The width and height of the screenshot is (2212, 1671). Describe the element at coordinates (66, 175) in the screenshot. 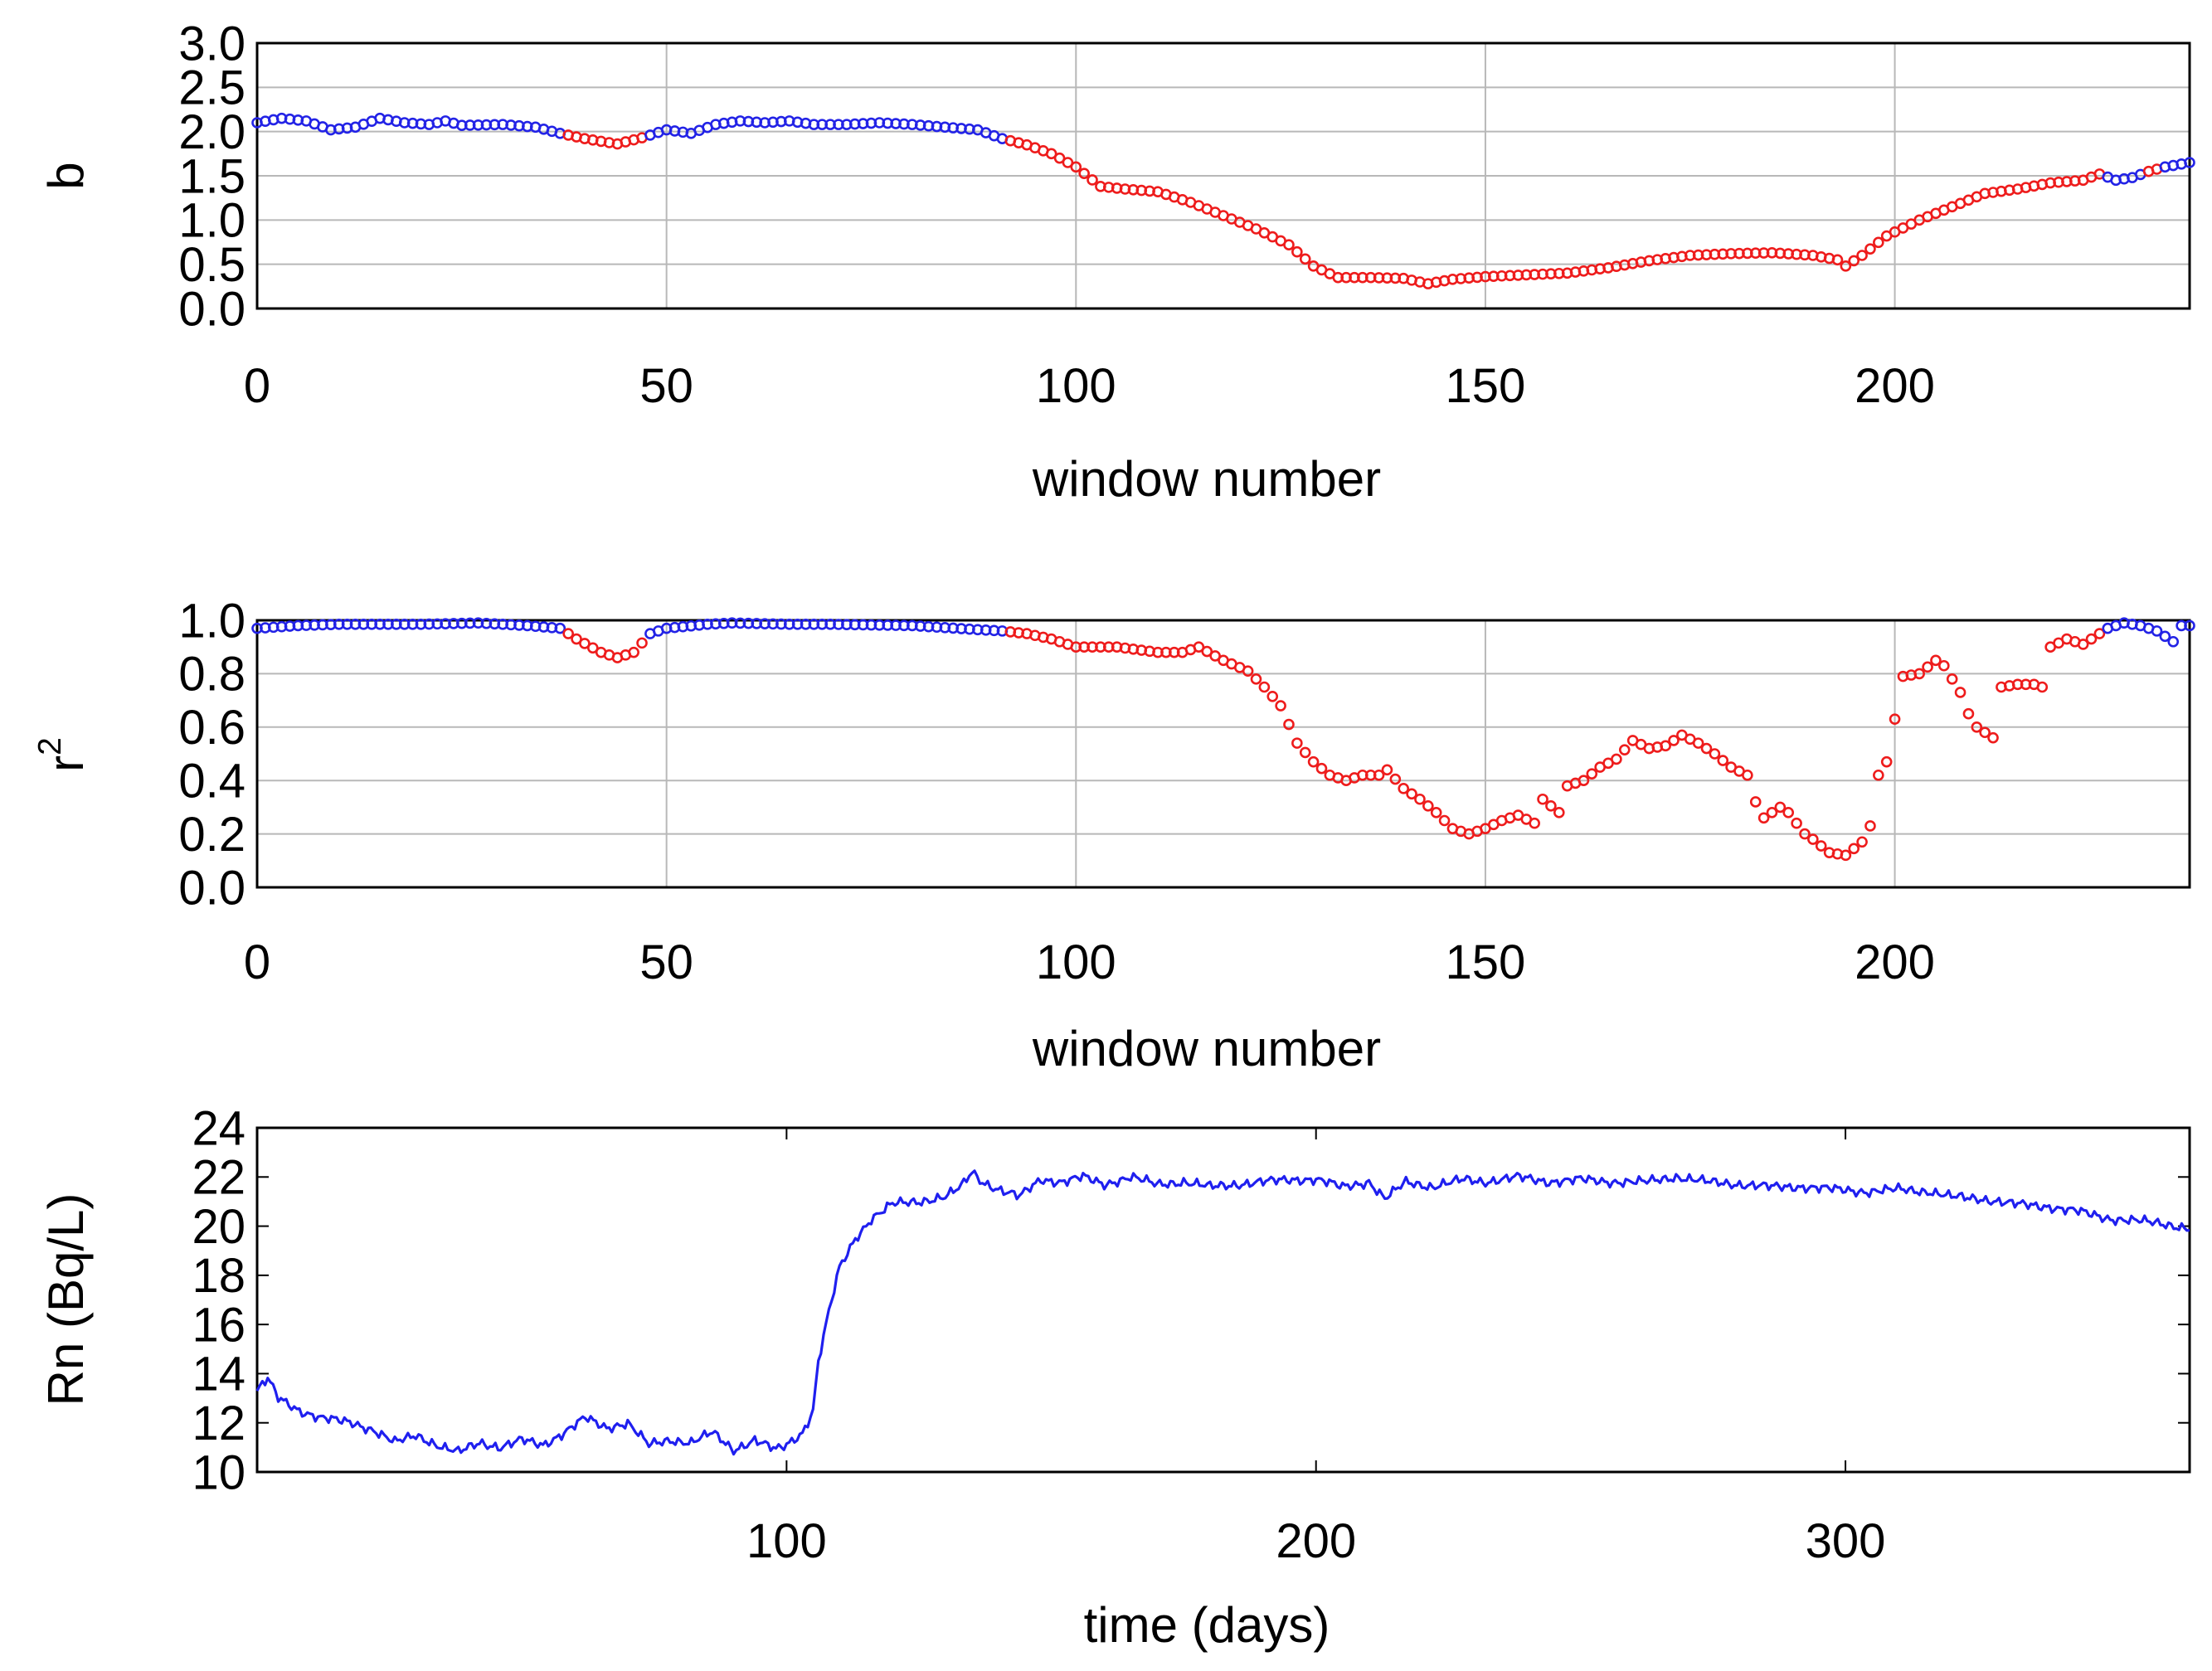

I see `y-axis-label: b` at that location.